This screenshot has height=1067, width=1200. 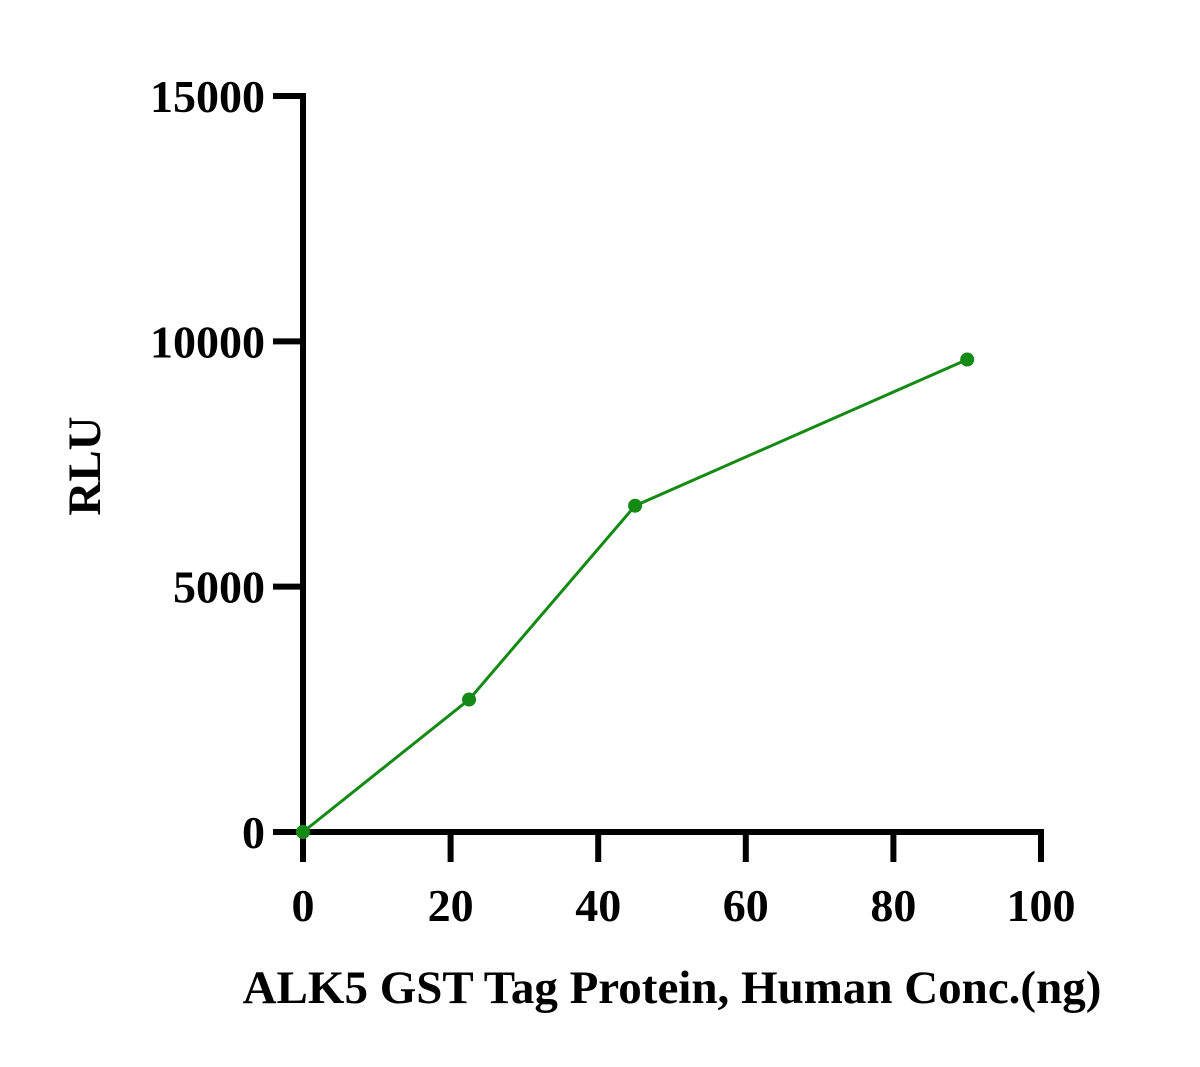 What do you see at coordinates (207, 341) in the screenshot?
I see `y-tick-label: 10000` at bounding box center [207, 341].